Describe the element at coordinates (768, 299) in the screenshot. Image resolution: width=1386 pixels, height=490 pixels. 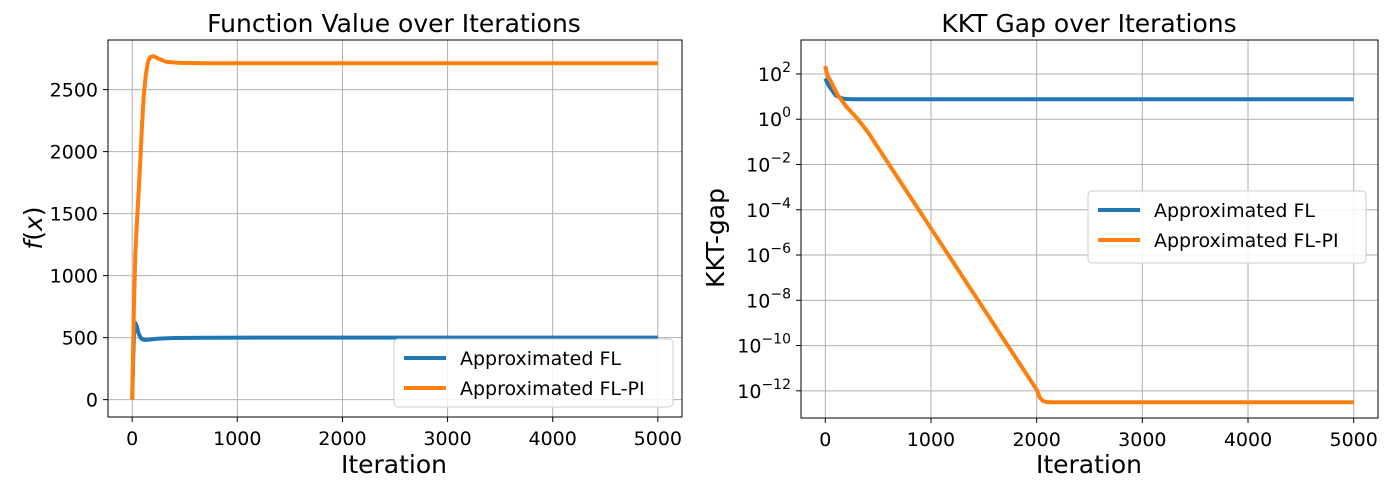
I see `y-tick-label: 10⁻⁸` at that location.